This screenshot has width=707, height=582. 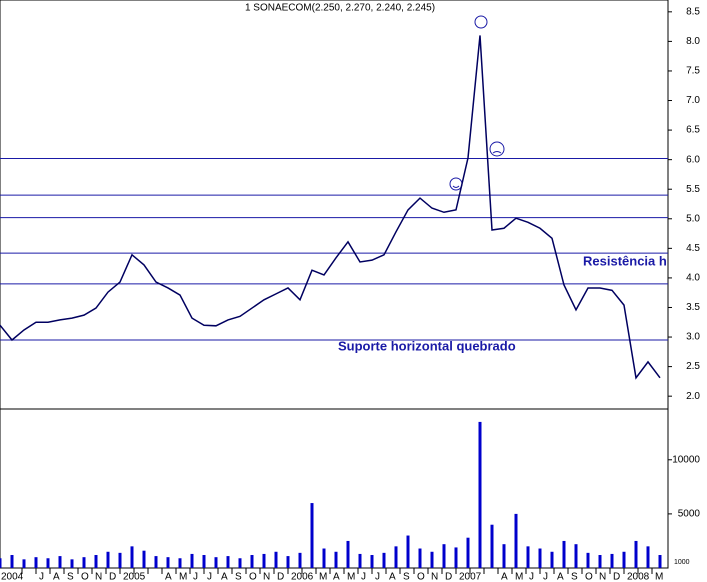 I want to click on y-tick-label: 7.5, so click(x=693, y=71).